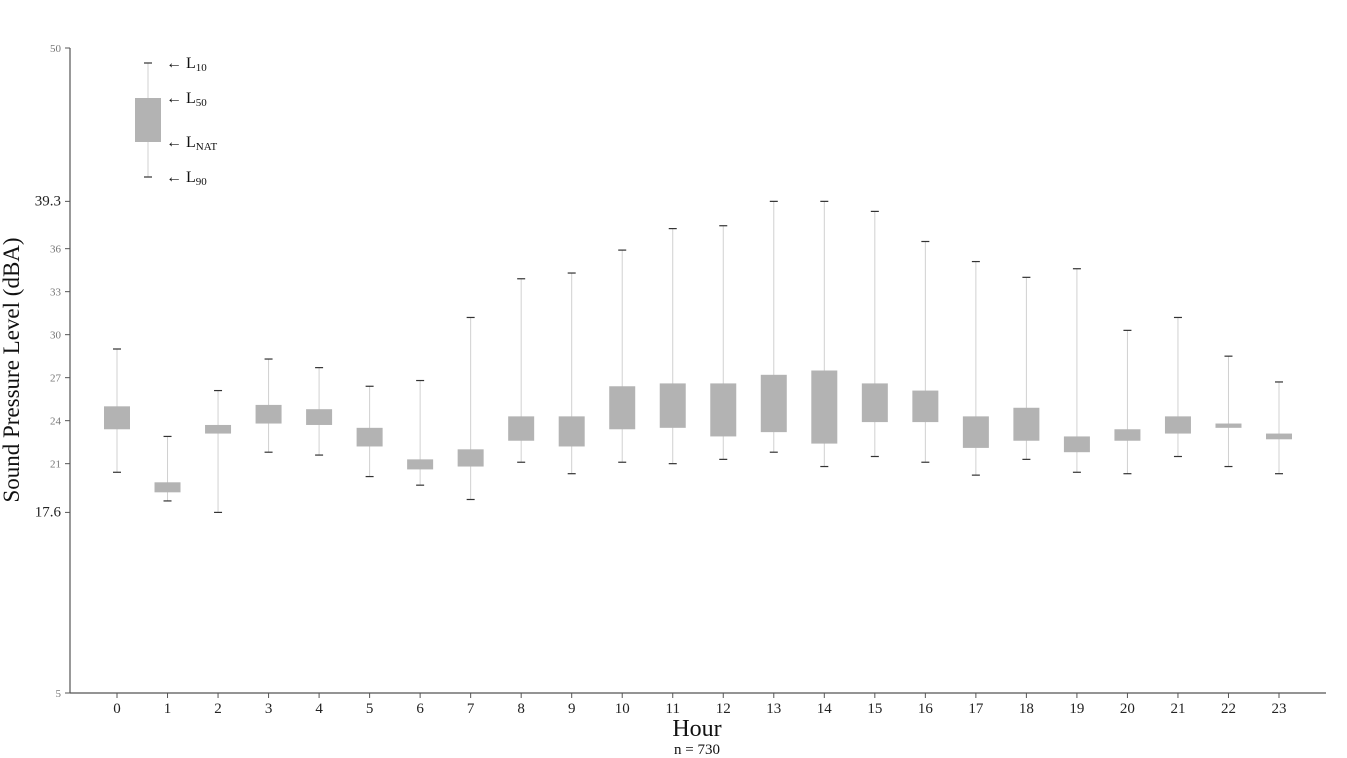  Describe the element at coordinates (56, 336) in the screenshot. I see `y-tick-label: 30` at that location.